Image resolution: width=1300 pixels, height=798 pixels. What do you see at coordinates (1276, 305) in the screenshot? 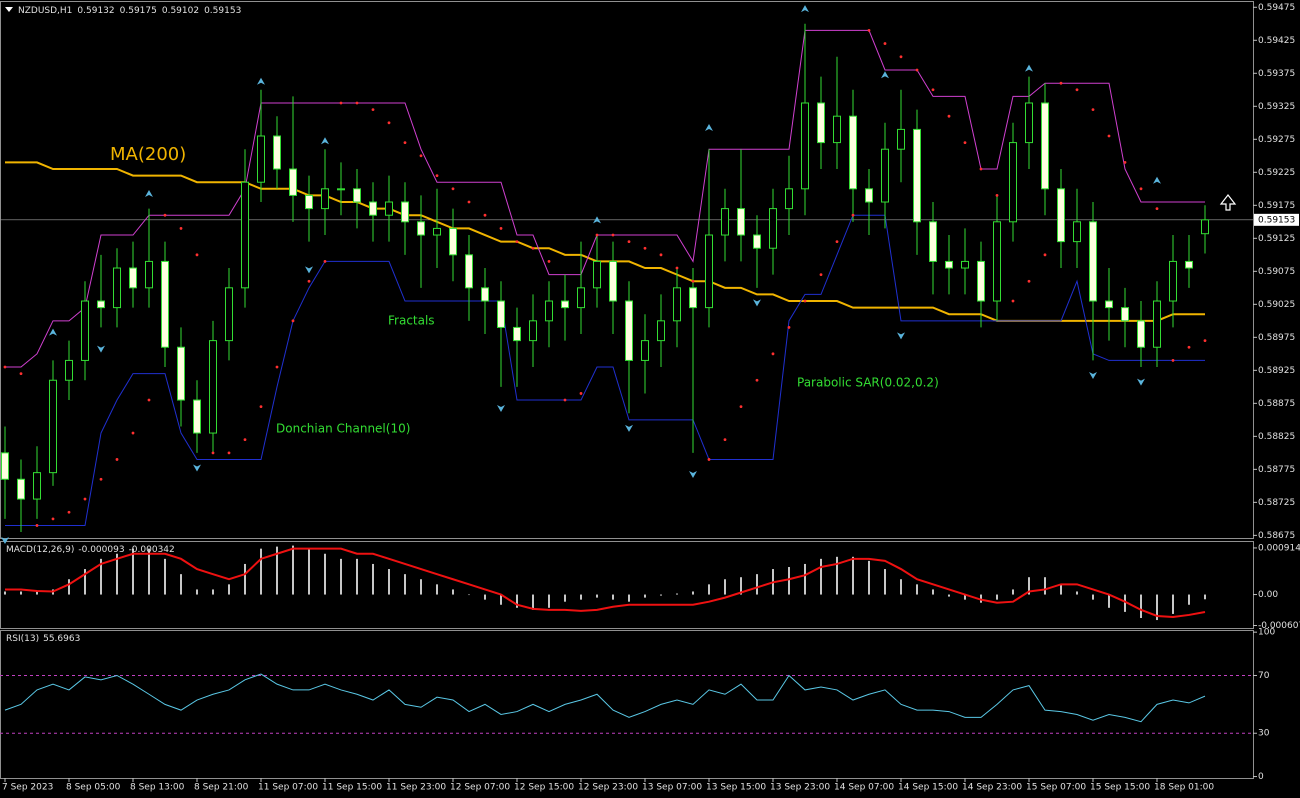
I see `y-tick-label: 0.59025` at bounding box center [1276, 305].